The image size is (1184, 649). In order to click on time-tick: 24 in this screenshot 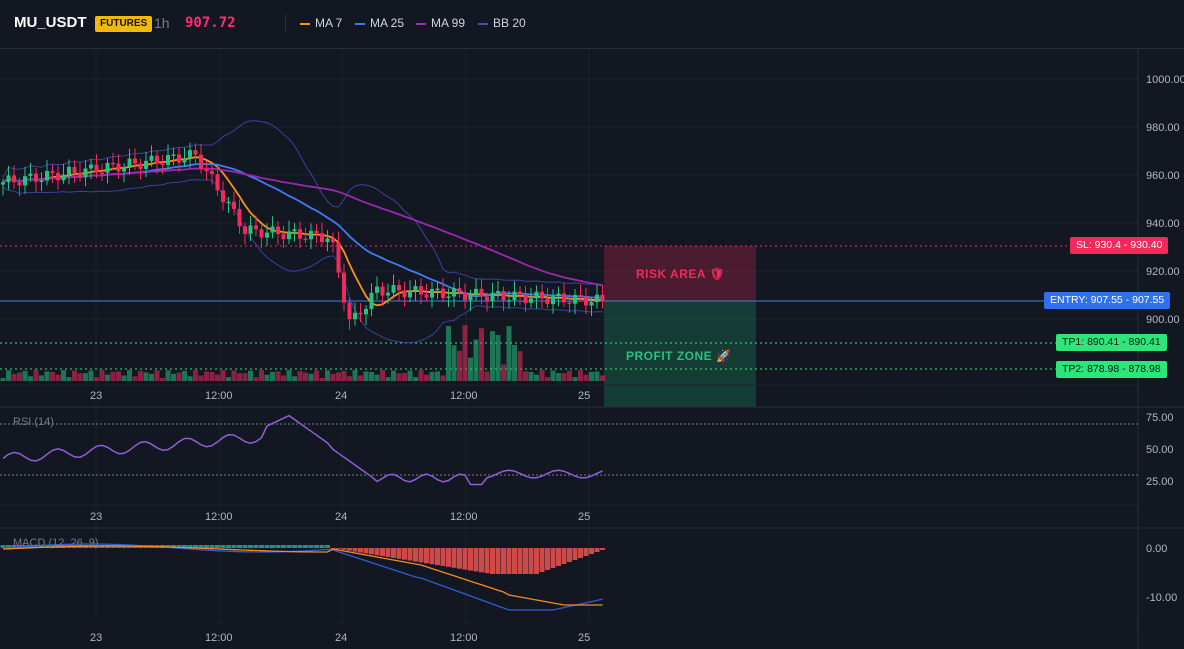, I will do `click(341, 517)`.